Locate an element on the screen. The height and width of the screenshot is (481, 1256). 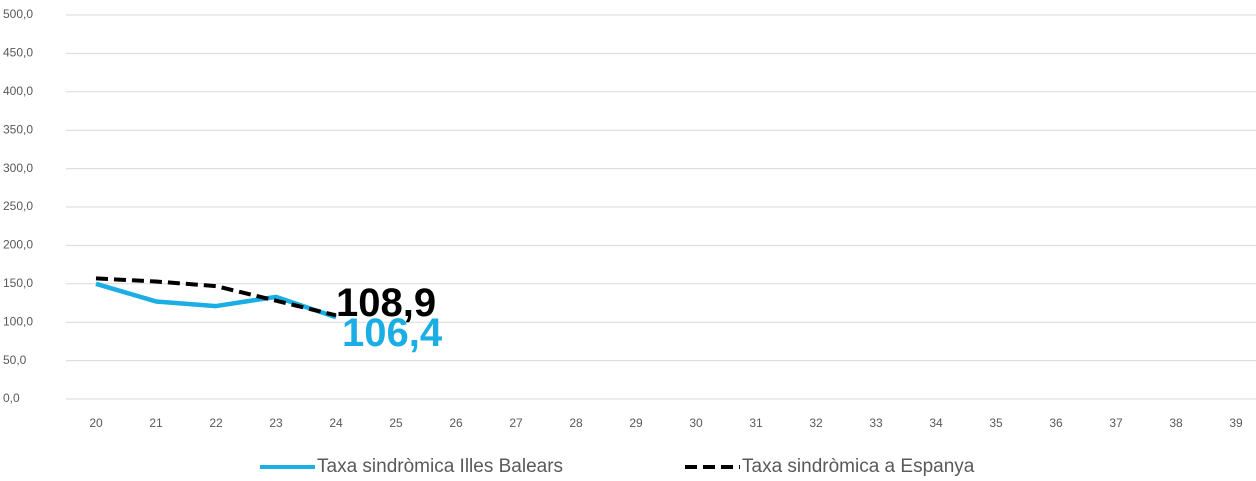
x-tick-label: 28 is located at coordinates (576, 423).